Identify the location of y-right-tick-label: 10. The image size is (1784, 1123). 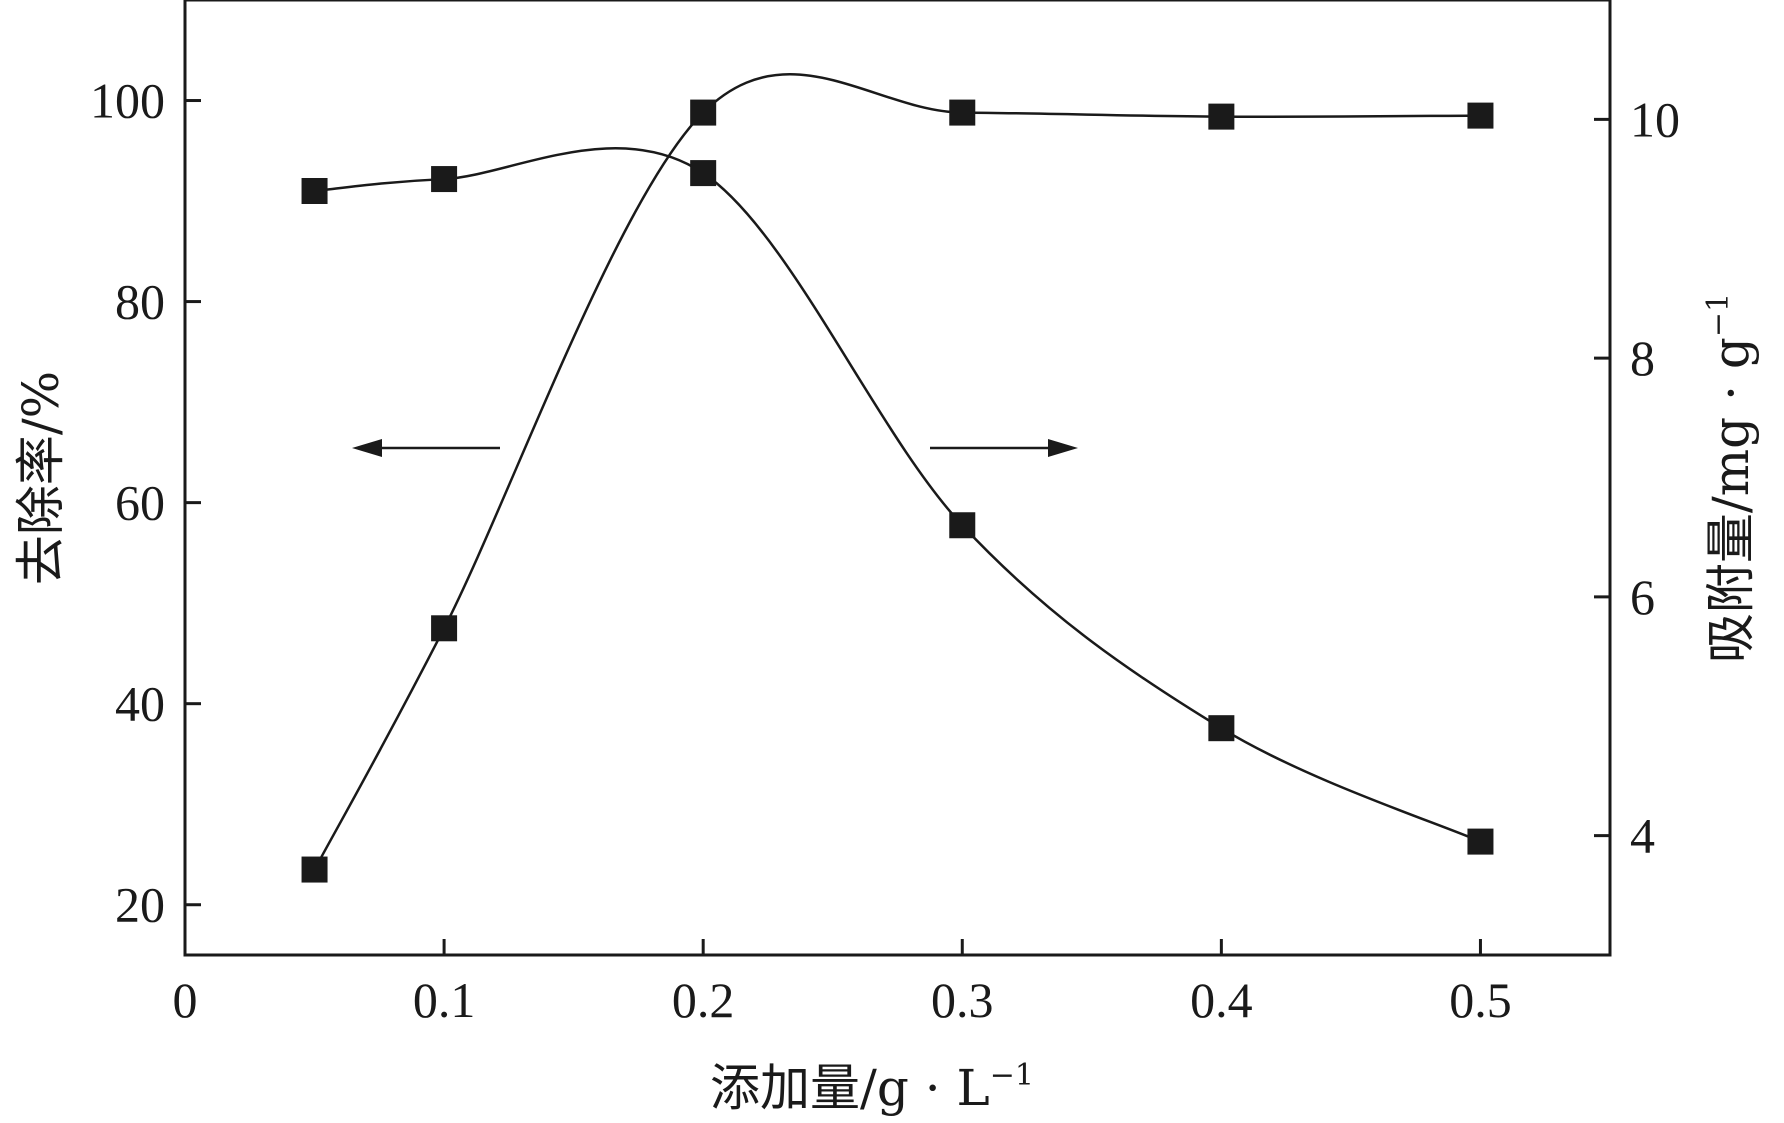
(1655, 119).